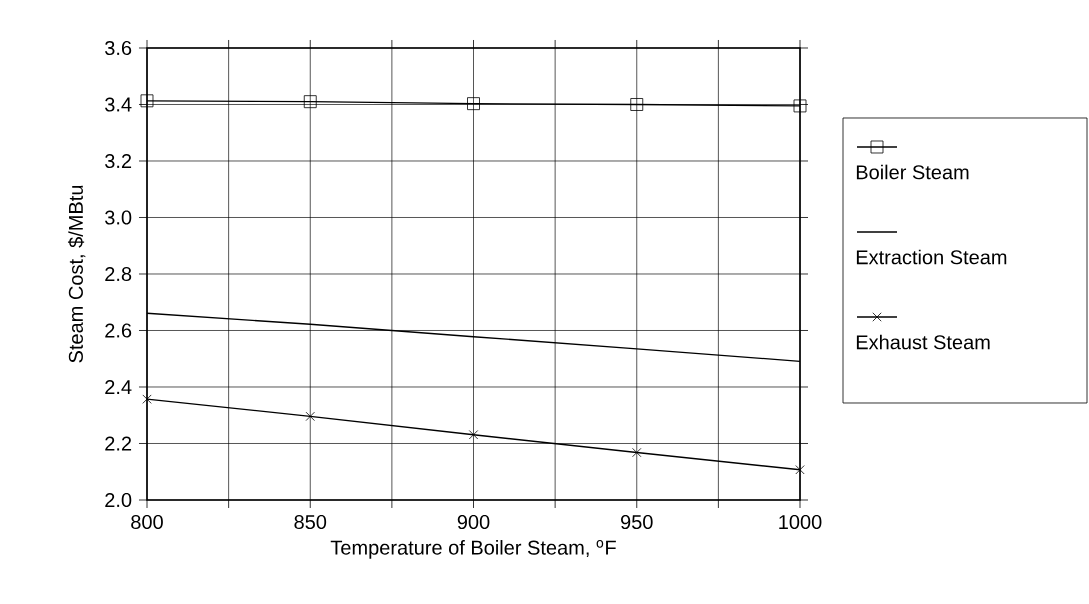 The height and width of the screenshot is (604, 1089). Describe the element at coordinates (931, 257) in the screenshot. I see `legend-label: Extraction Steam` at that location.